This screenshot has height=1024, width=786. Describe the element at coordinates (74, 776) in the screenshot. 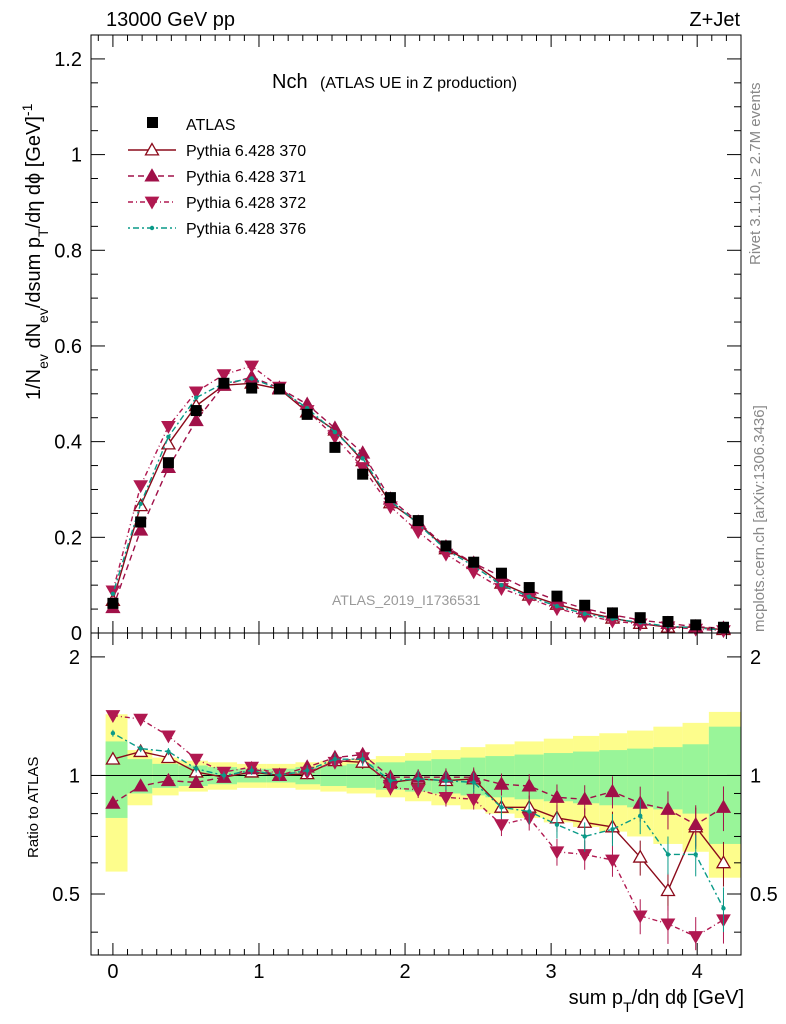

I see `ratio-tick-label-left: 1` at that location.